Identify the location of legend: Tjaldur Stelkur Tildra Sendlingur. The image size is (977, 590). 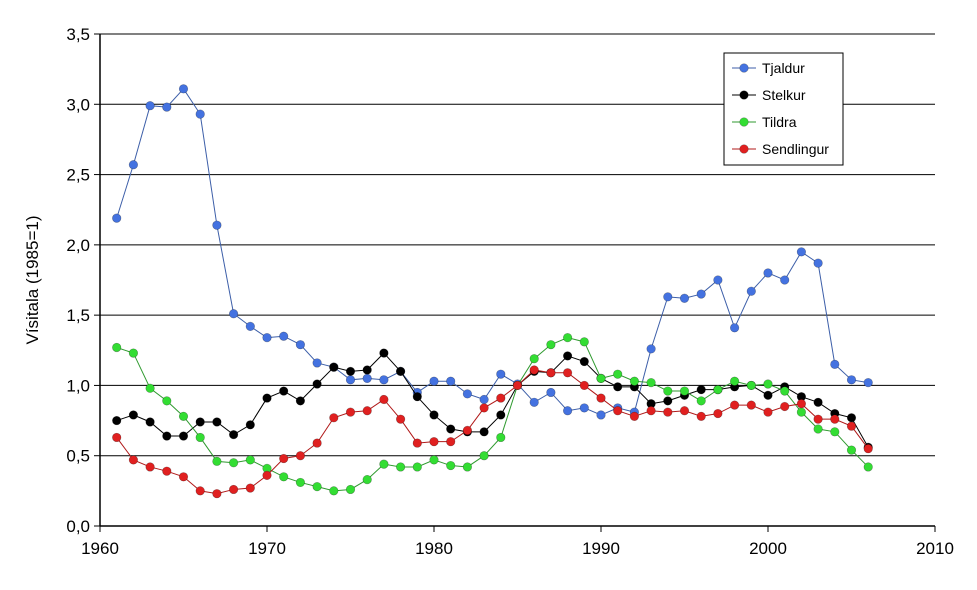
(783, 109).